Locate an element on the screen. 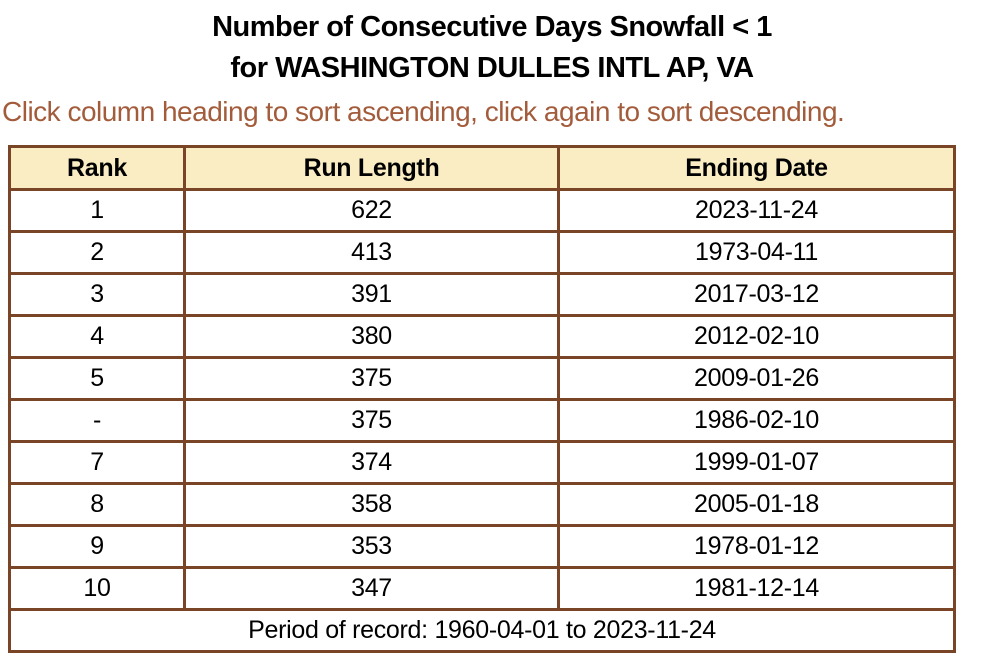 The height and width of the screenshot is (670, 984). cell-rank: 1 is located at coordinates (97, 210).